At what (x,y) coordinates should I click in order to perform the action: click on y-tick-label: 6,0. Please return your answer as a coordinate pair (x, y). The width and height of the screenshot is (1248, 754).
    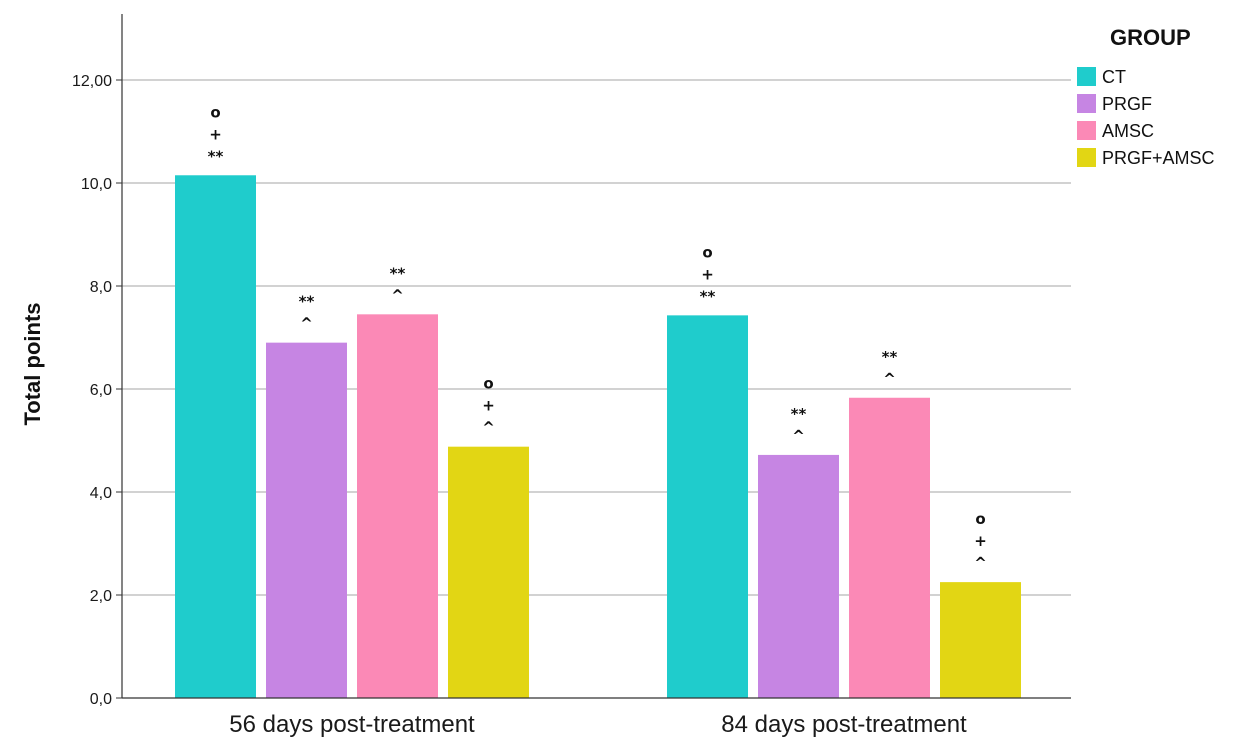
    Looking at the image, I should click on (101, 390).